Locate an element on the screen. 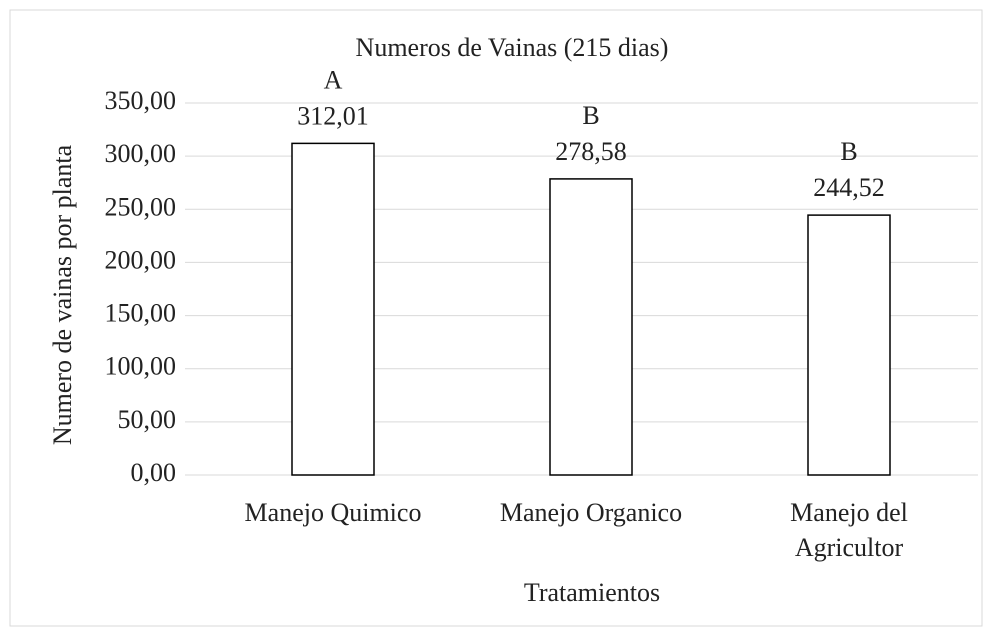 This screenshot has height=637, width=993. y-tick-label: 250,00 is located at coordinates (141, 206).